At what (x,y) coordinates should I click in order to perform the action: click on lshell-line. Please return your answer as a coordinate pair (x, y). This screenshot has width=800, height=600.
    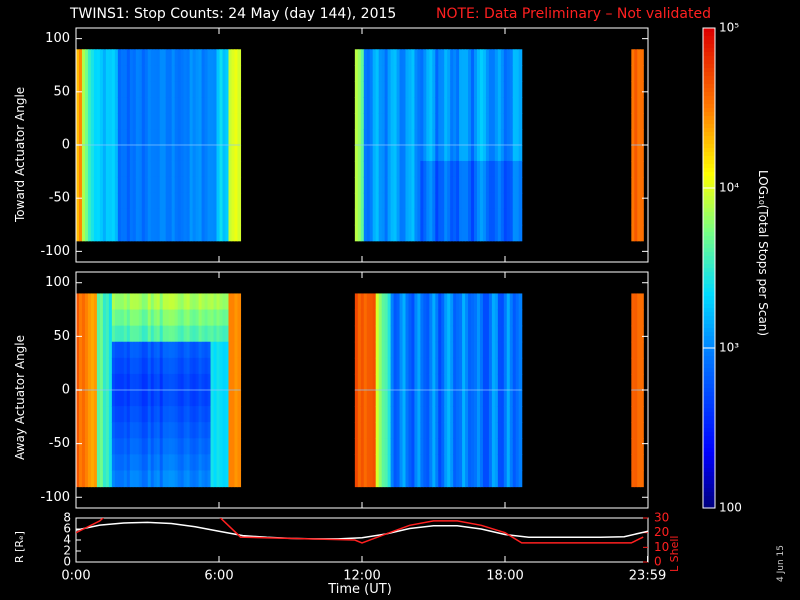
    Looking at the image, I should click on (360, 531).